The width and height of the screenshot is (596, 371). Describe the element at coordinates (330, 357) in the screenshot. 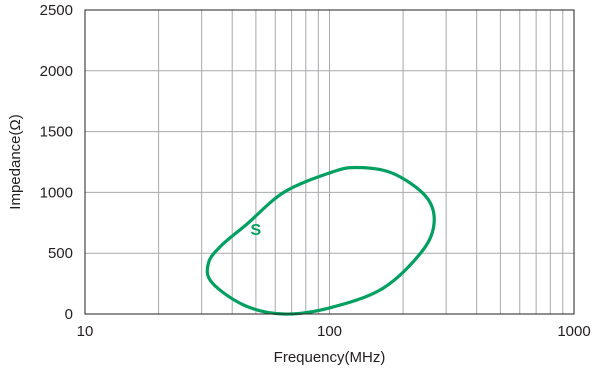

I see `x-axis-title: Frequency(MHz)` at that location.